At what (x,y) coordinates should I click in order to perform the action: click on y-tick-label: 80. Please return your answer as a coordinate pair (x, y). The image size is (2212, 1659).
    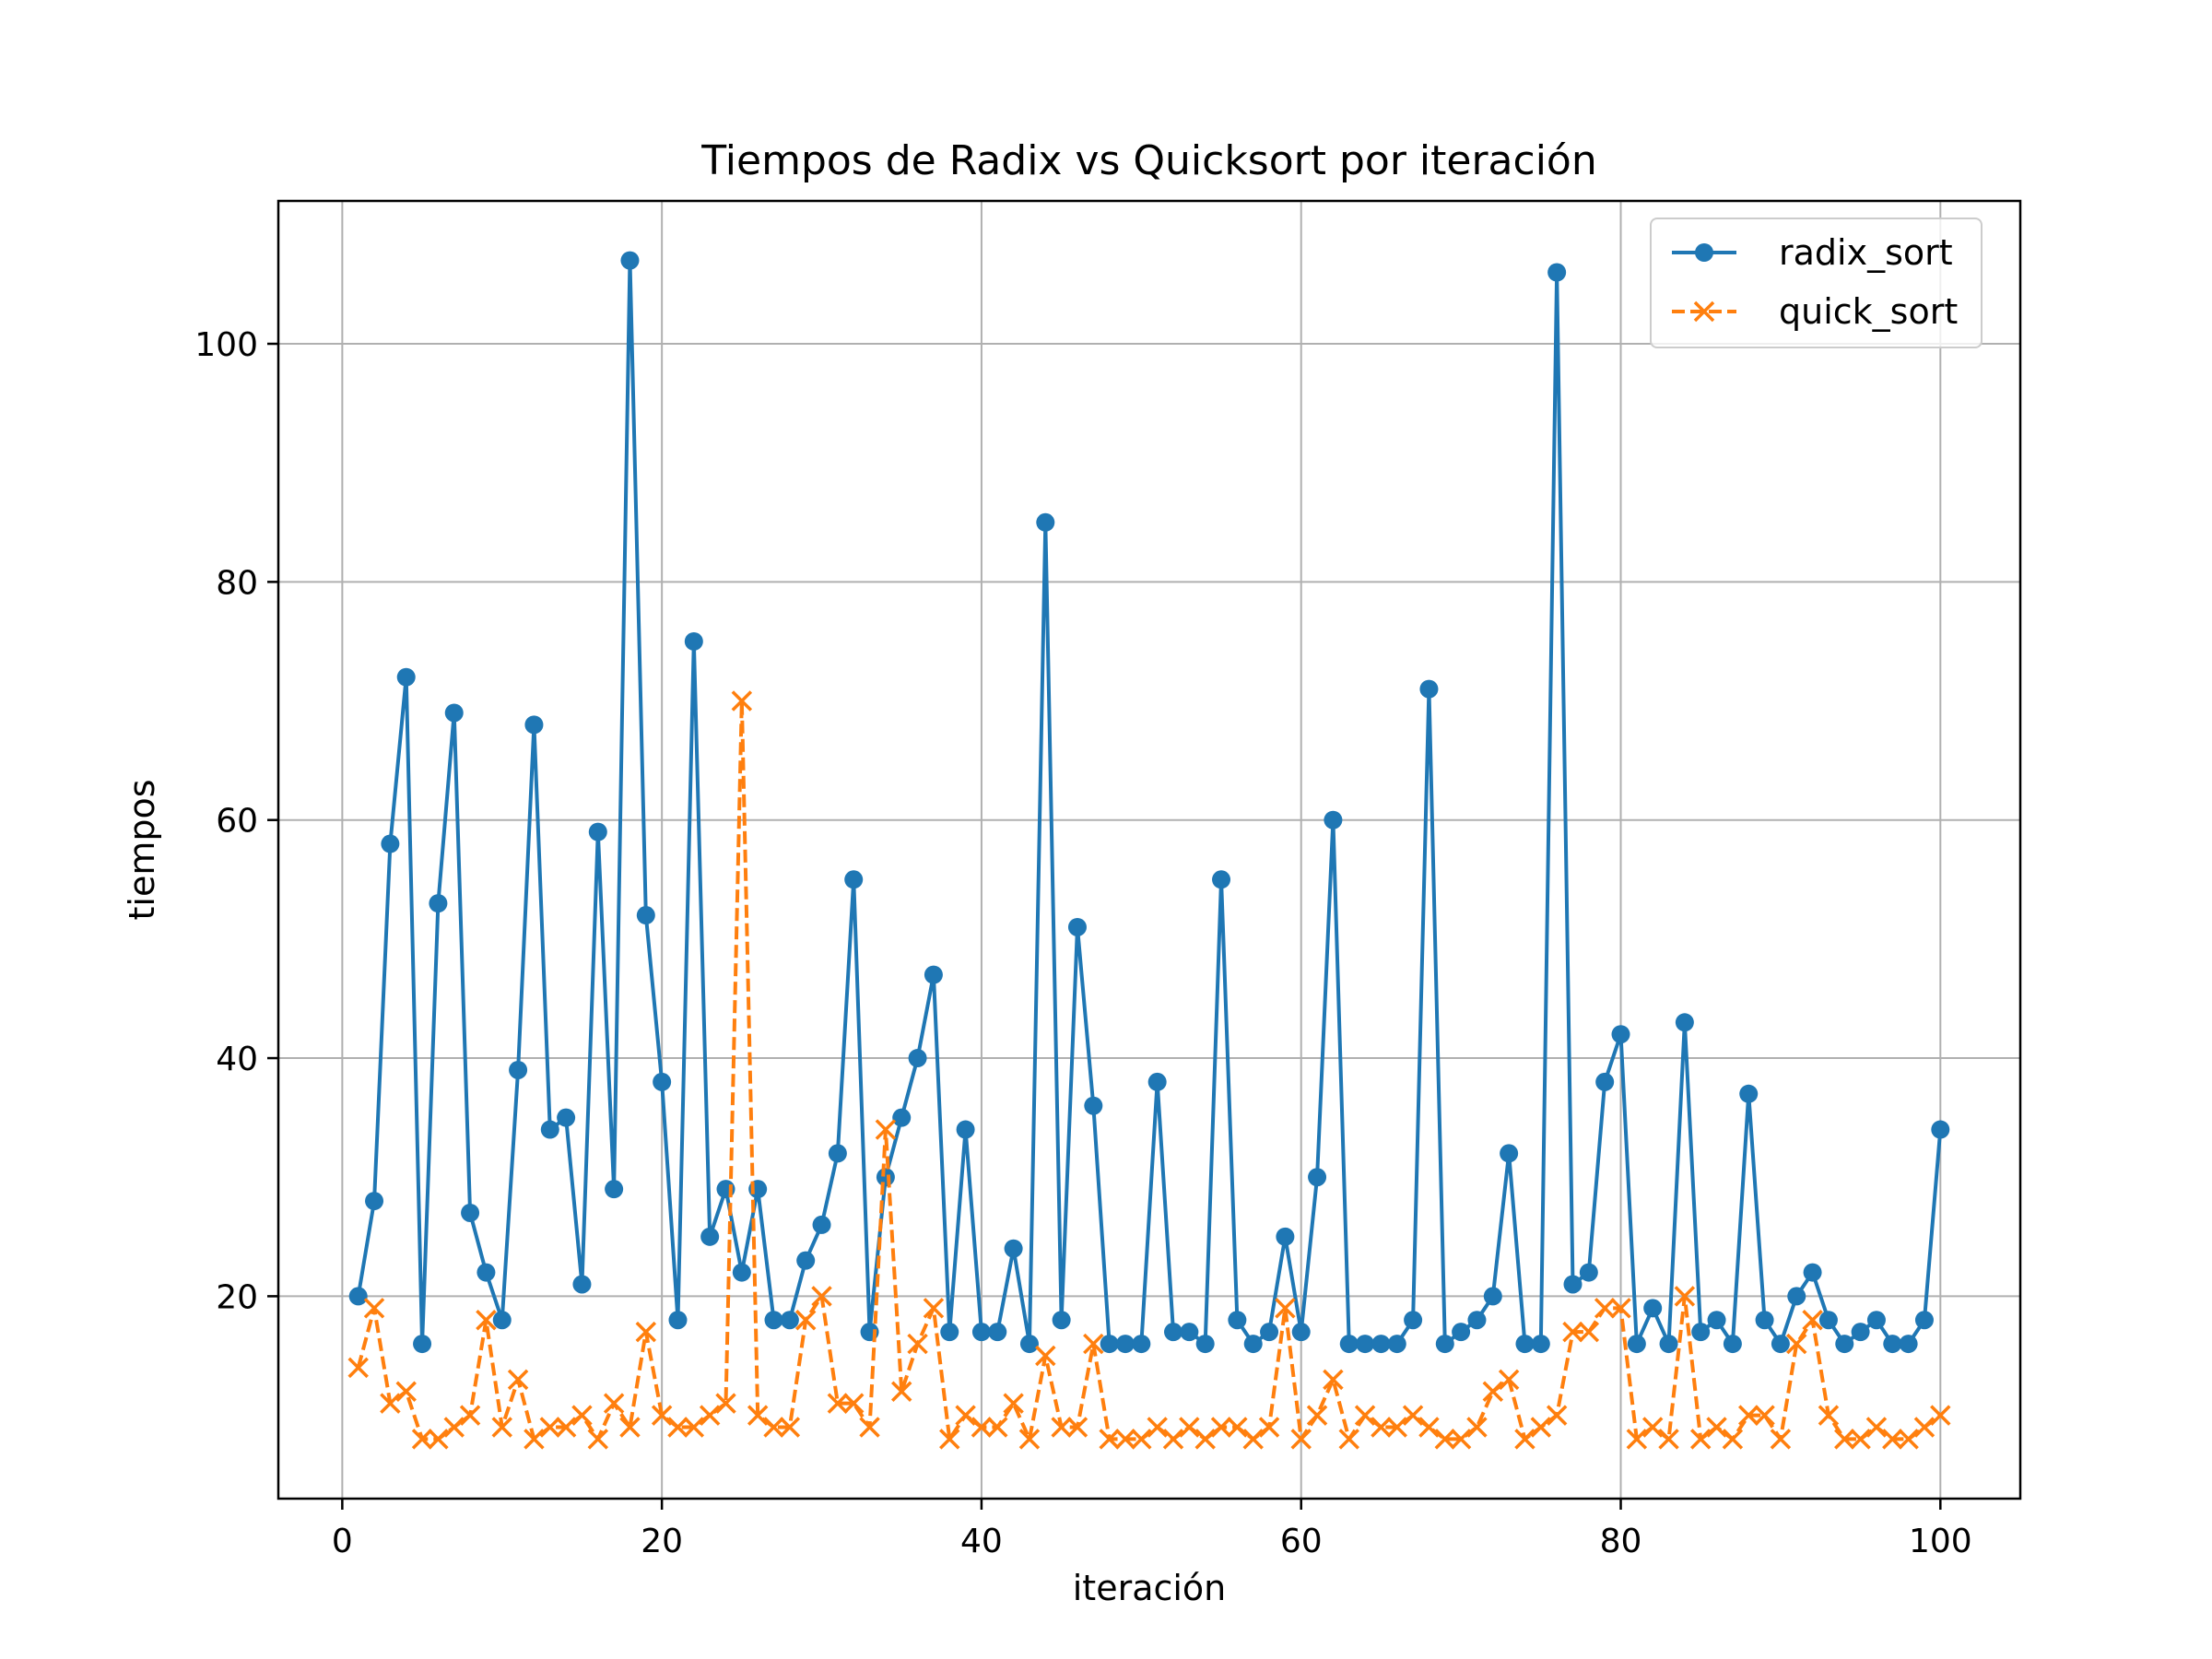
    Looking at the image, I should click on (237, 583).